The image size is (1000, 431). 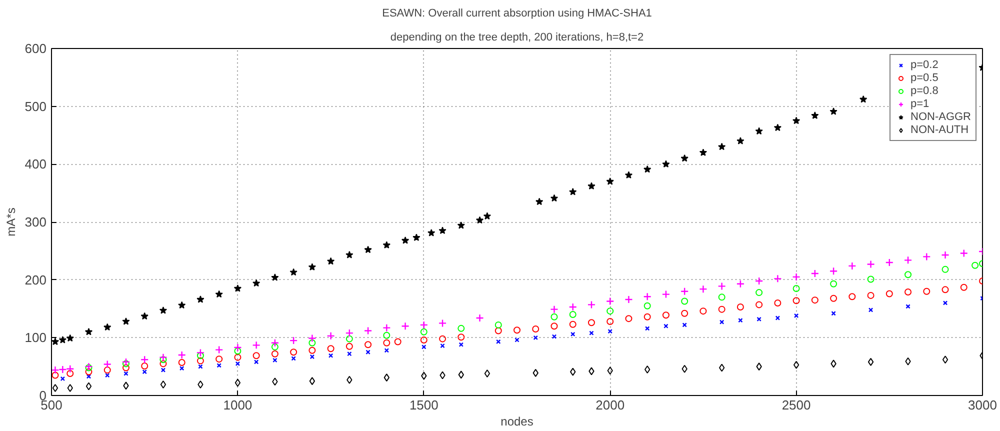 What do you see at coordinates (35, 280) in the screenshot?
I see `y-tick-label: 200` at bounding box center [35, 280].